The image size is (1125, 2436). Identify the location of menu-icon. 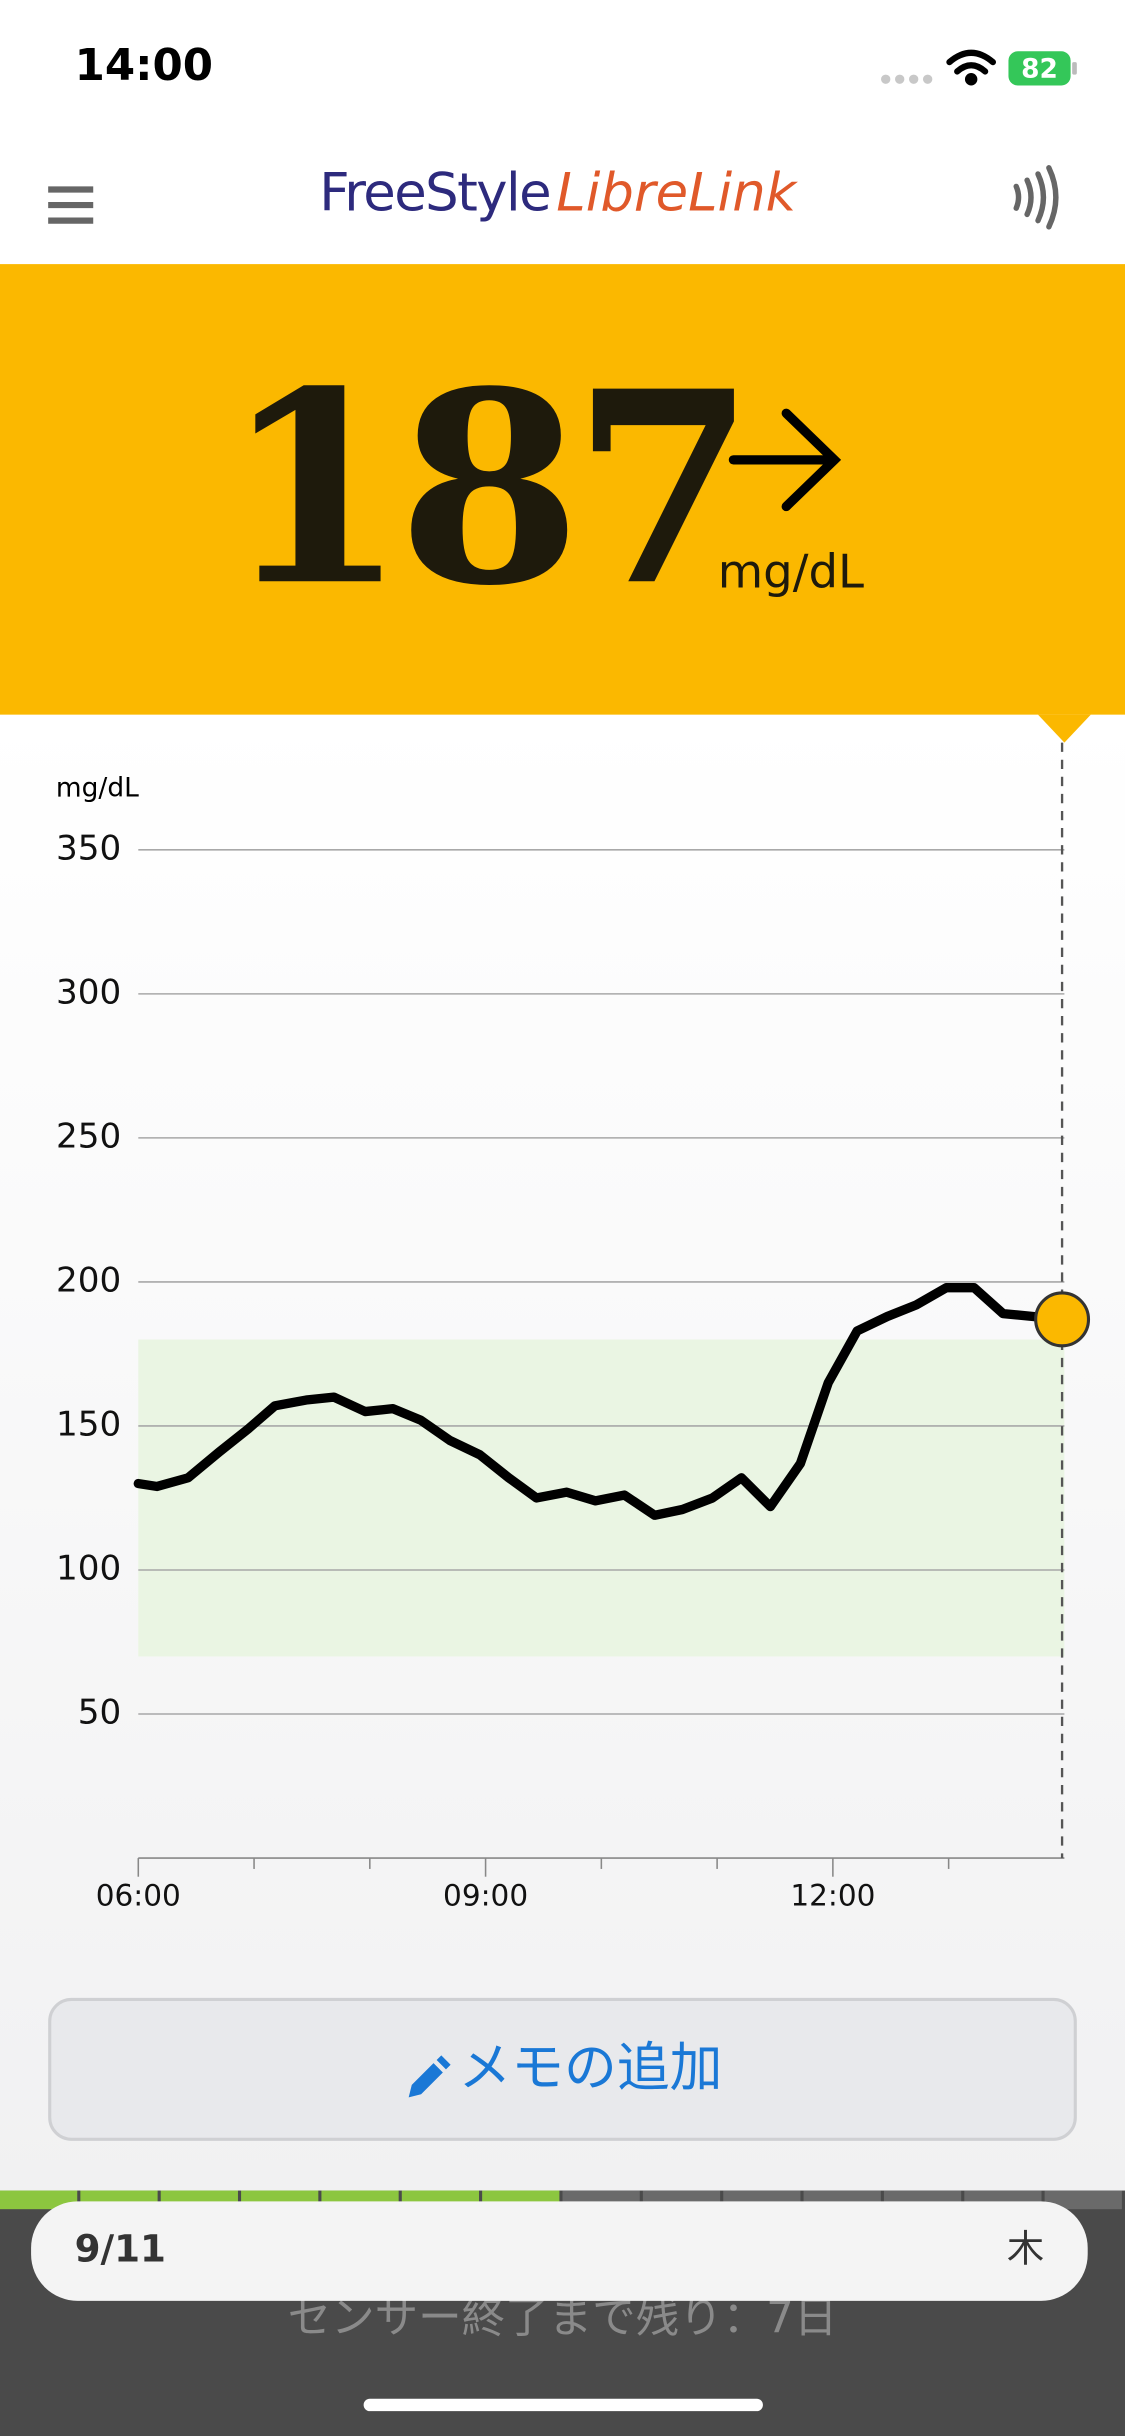
(71, 205).